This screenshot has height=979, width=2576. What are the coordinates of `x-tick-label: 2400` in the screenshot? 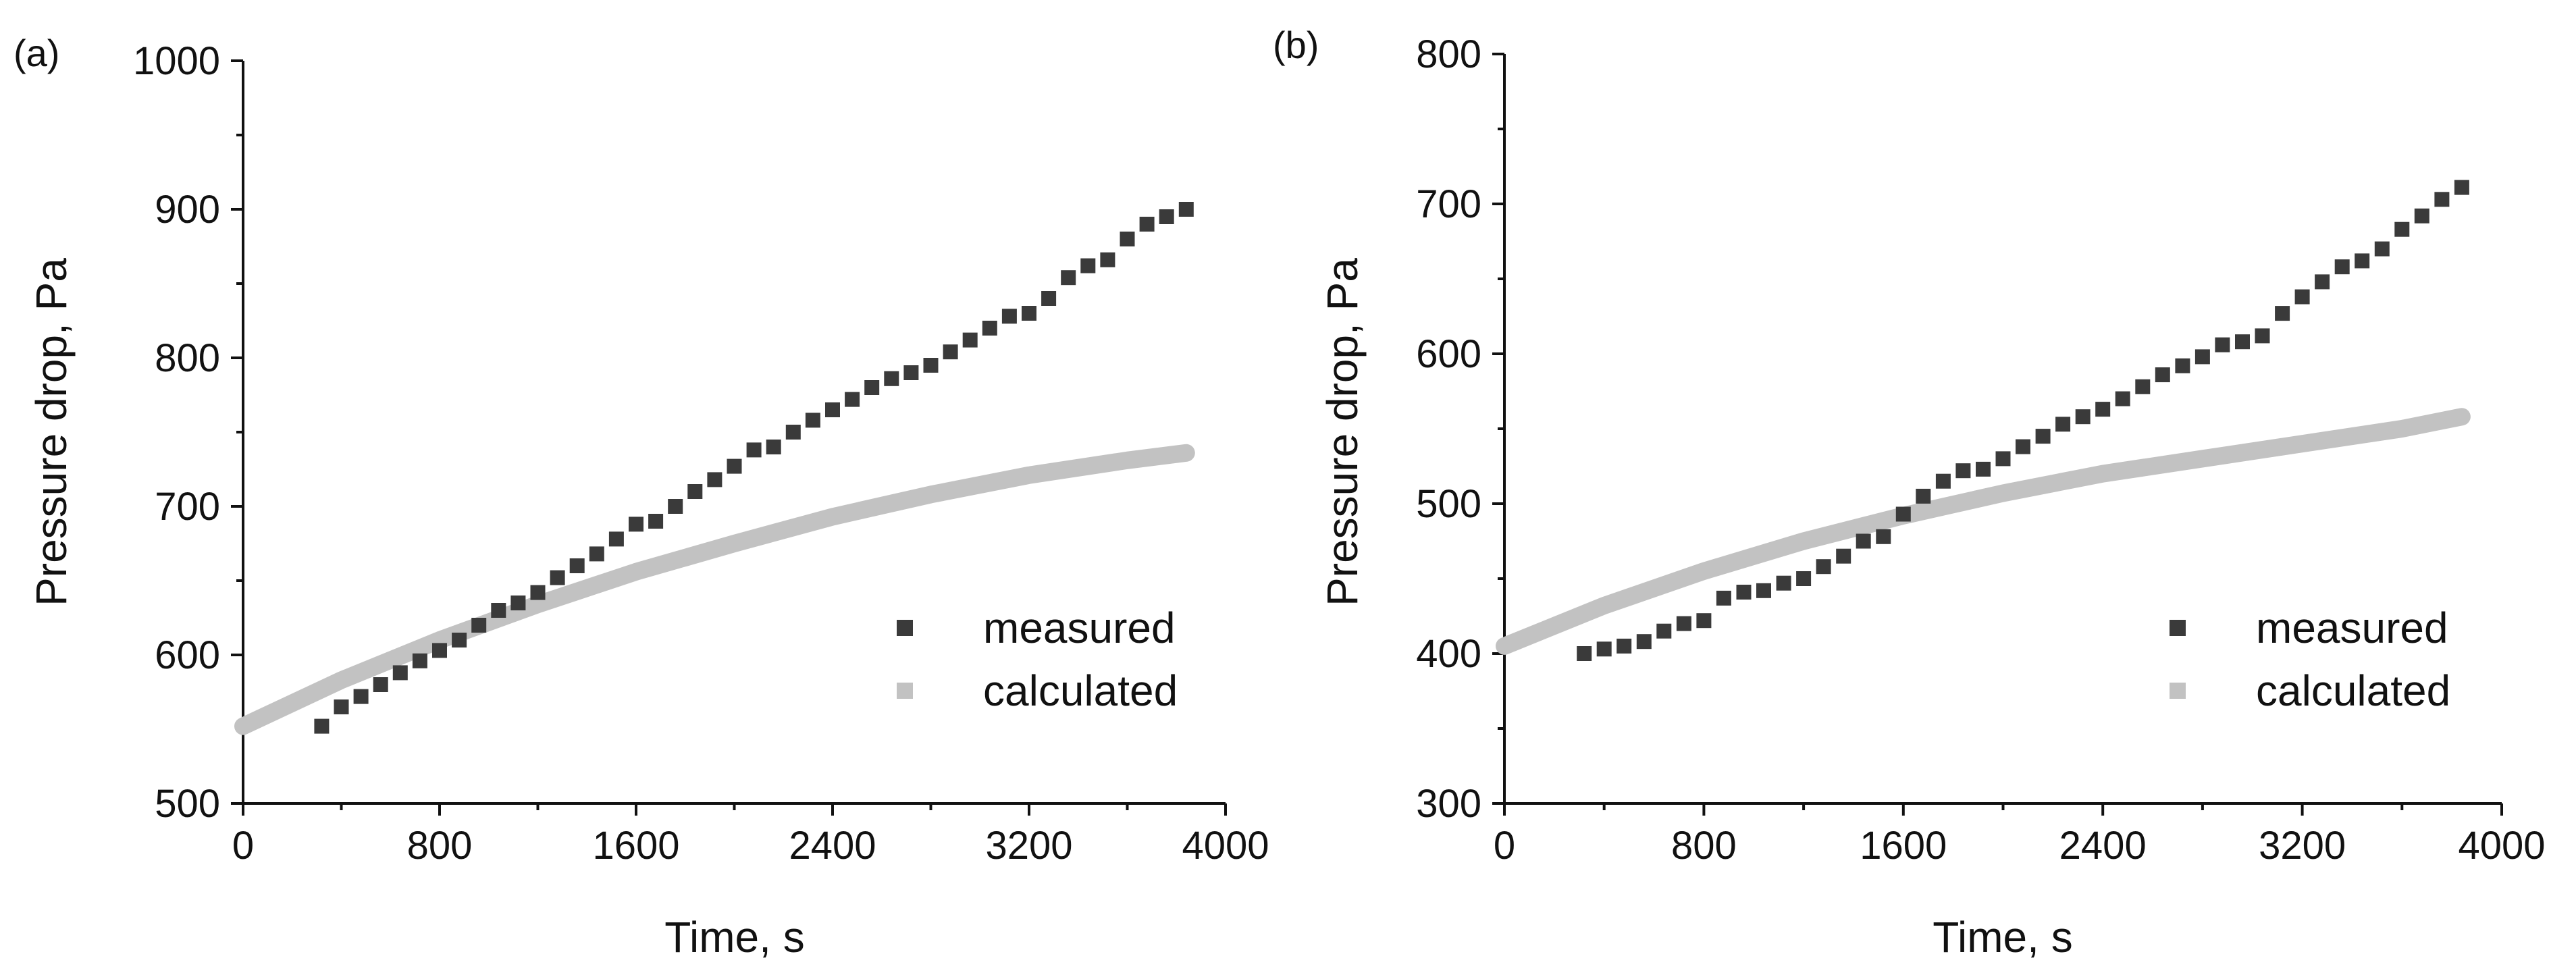 It's located at (832, 846).